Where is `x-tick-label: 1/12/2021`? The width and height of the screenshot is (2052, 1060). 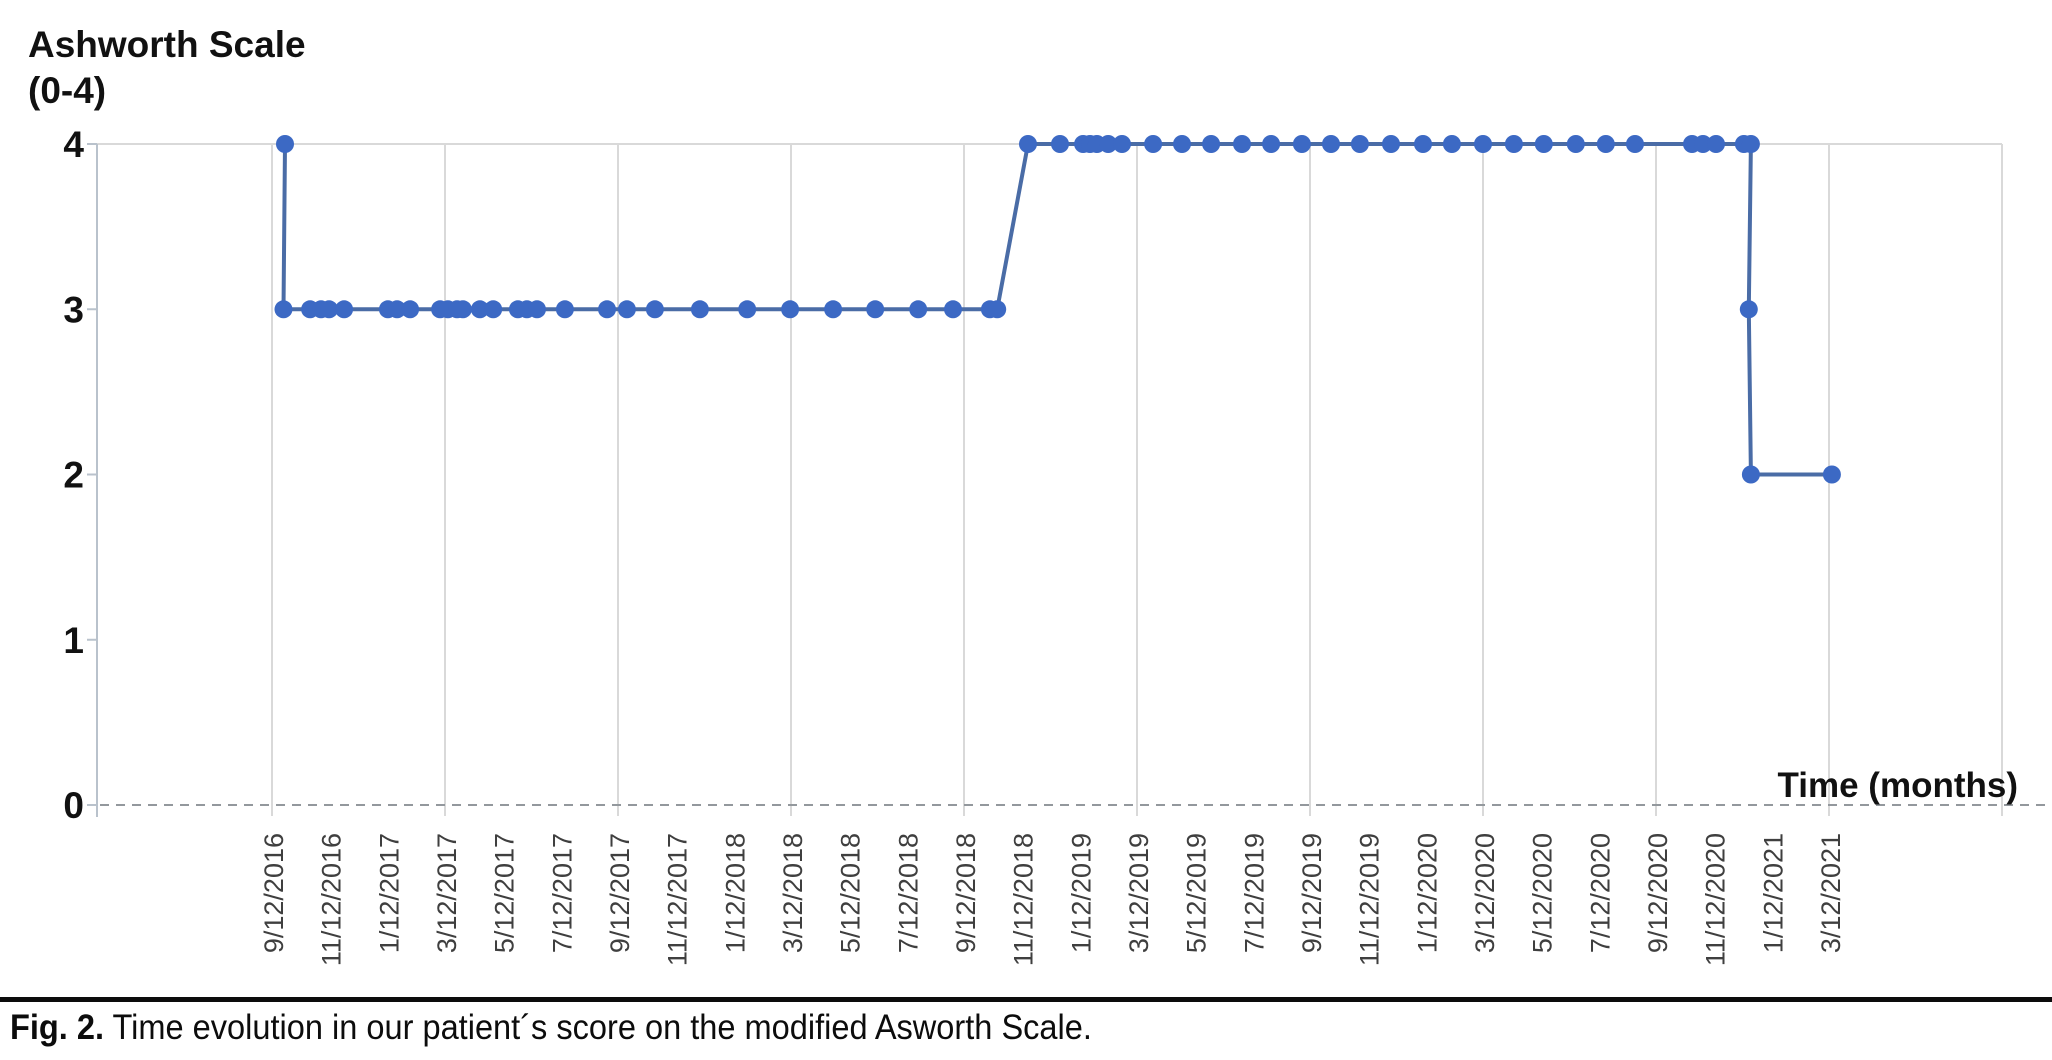 x-tick-label: 1/12/2021 is located at coordinates (1773, 893).